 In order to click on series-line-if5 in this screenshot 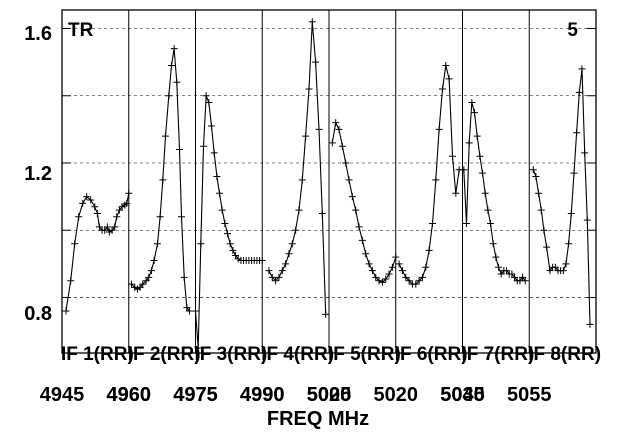, I will do `click(364, 202)`.